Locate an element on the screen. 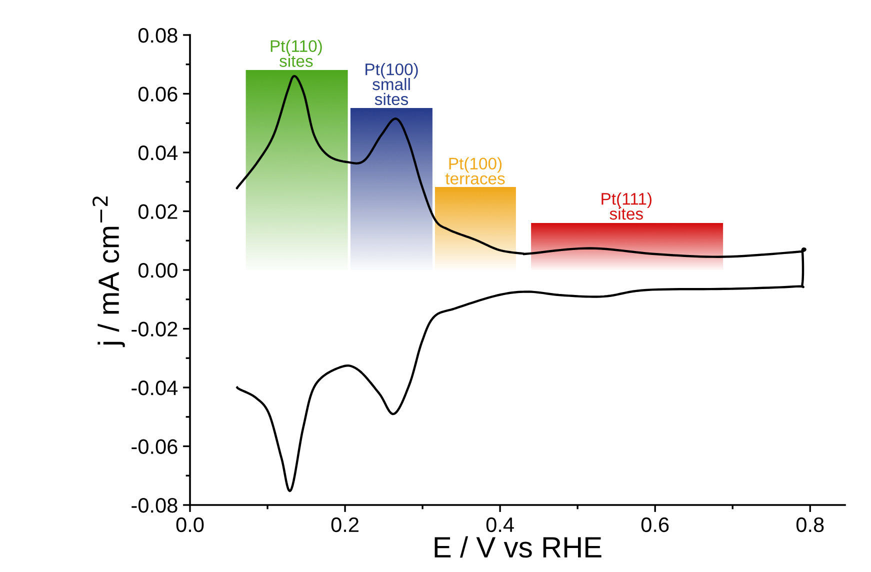 The width and height of the screenshot is (871, 572). x-tick-label: 0.0 is located at coordinates (190, 524).